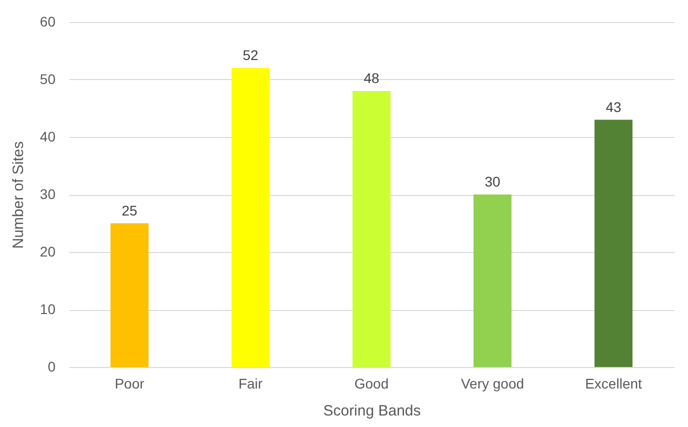 This screenshot has height=427, width=688. Describe the element at coordinates (52, 366) in the screenshot. I see `y-tick-label: 0` at that location.